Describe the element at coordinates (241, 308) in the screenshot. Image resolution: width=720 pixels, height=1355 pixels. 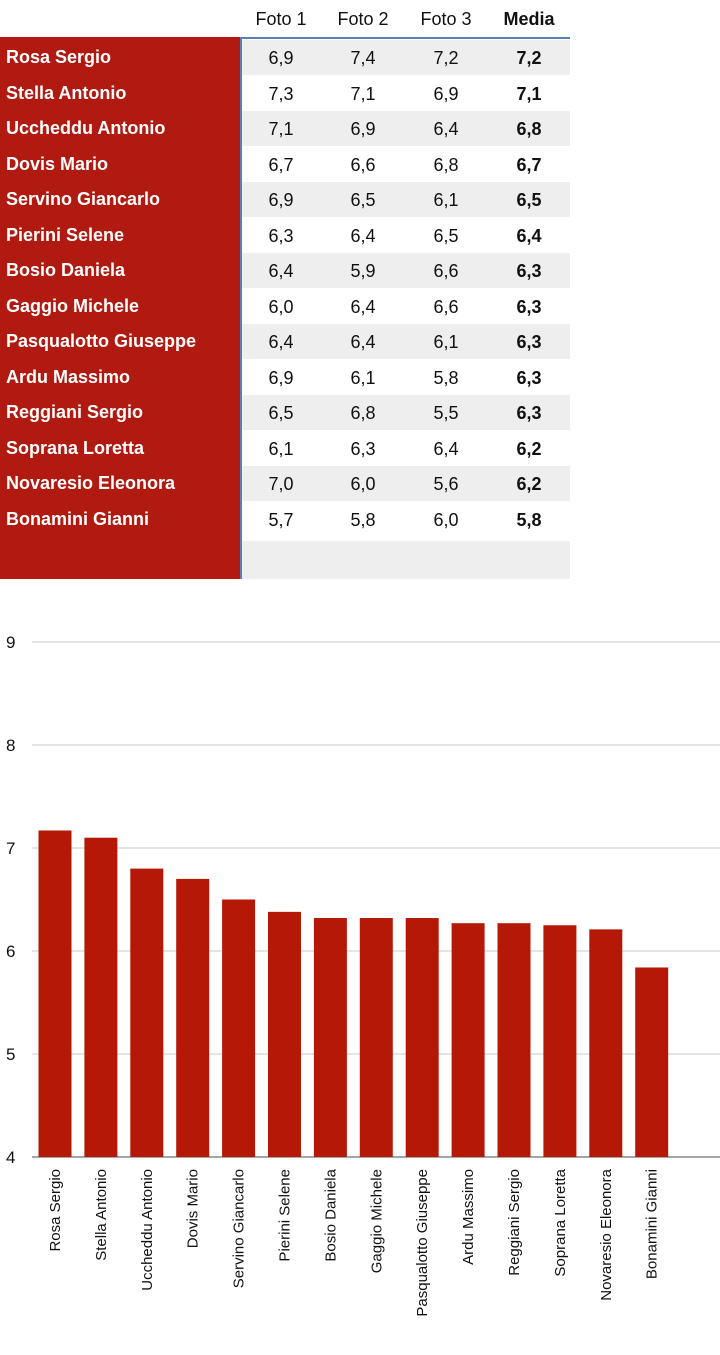
I see `name-column-divider` at that location.